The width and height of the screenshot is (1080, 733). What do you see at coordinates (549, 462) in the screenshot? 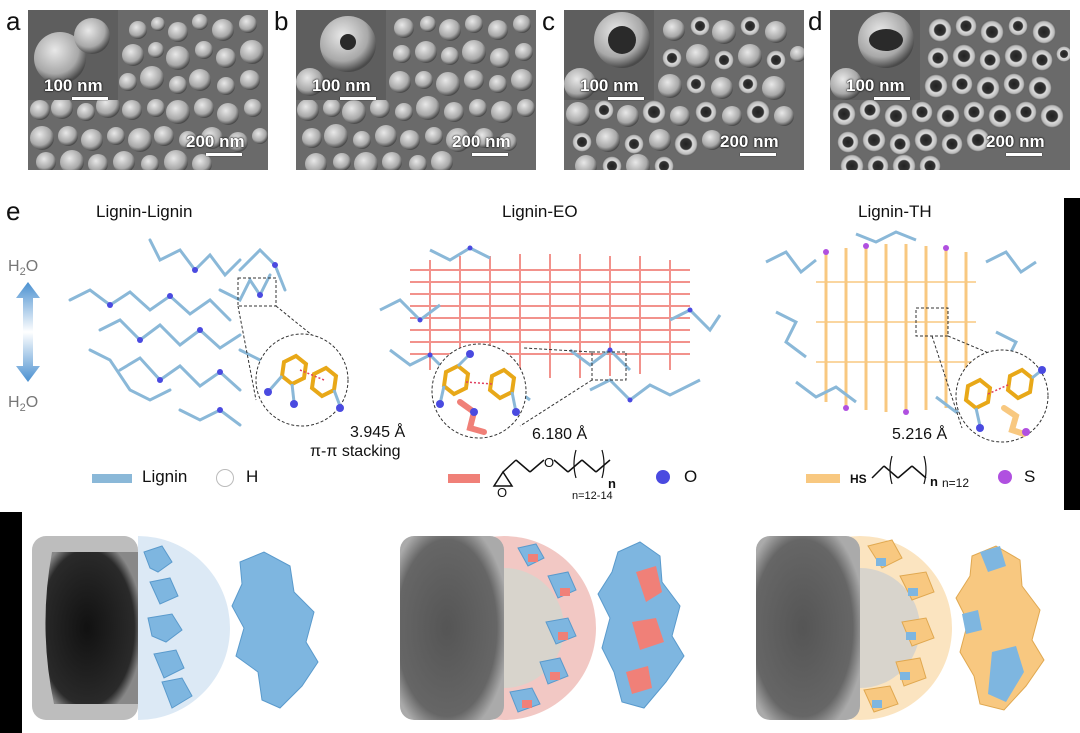
I see `eo-ether-oxygen: O` at bounding box center [549, 462].